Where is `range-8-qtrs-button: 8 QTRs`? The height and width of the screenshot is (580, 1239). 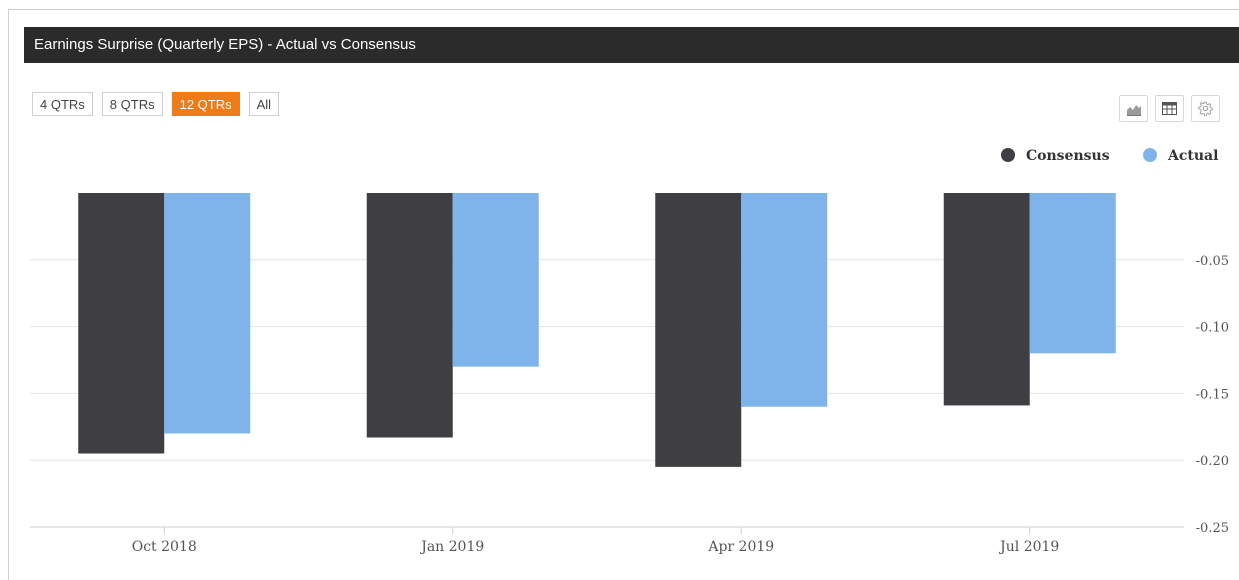 range-8-qtrs-button: 8 QTRs is located at coordinates (132, 104).